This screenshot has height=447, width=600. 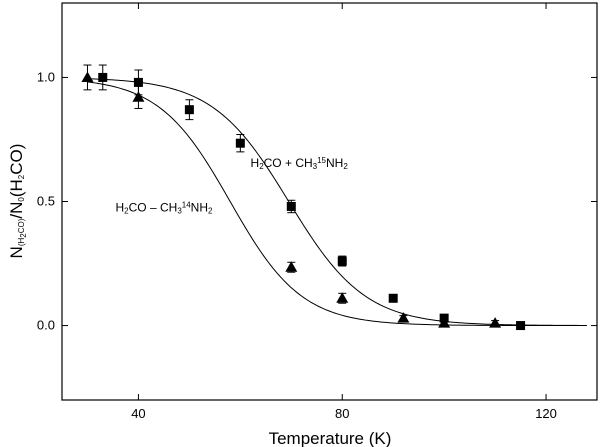 What do you see at coordinates (186, 205) in the screenshot?
I see `label-part: 14` at bounding box center [186, 205].